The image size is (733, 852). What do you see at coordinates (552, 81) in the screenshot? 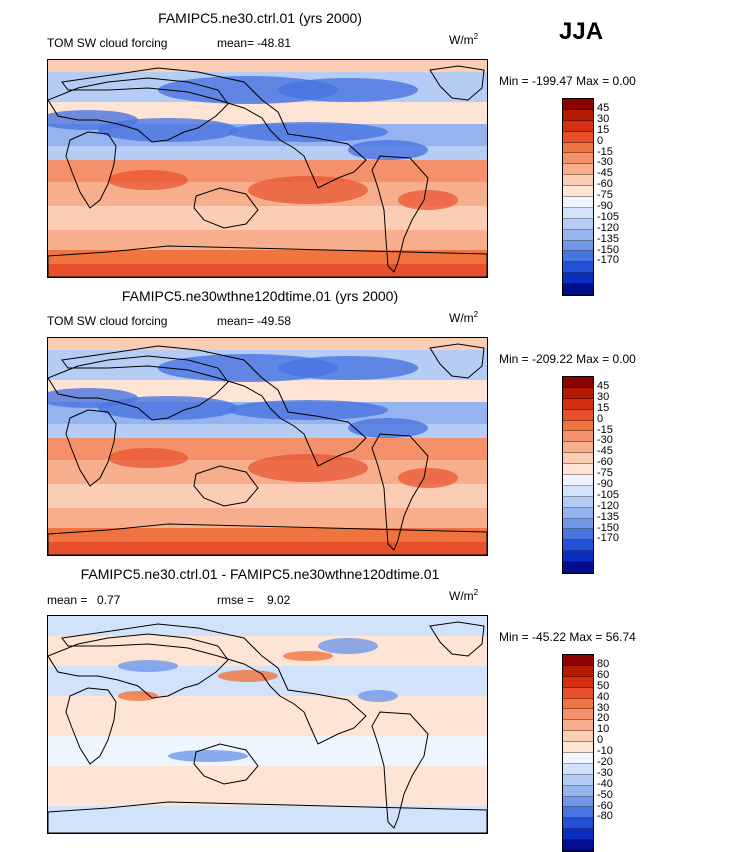
I see `min-value: -199.47` at bounding box center [552, 81].